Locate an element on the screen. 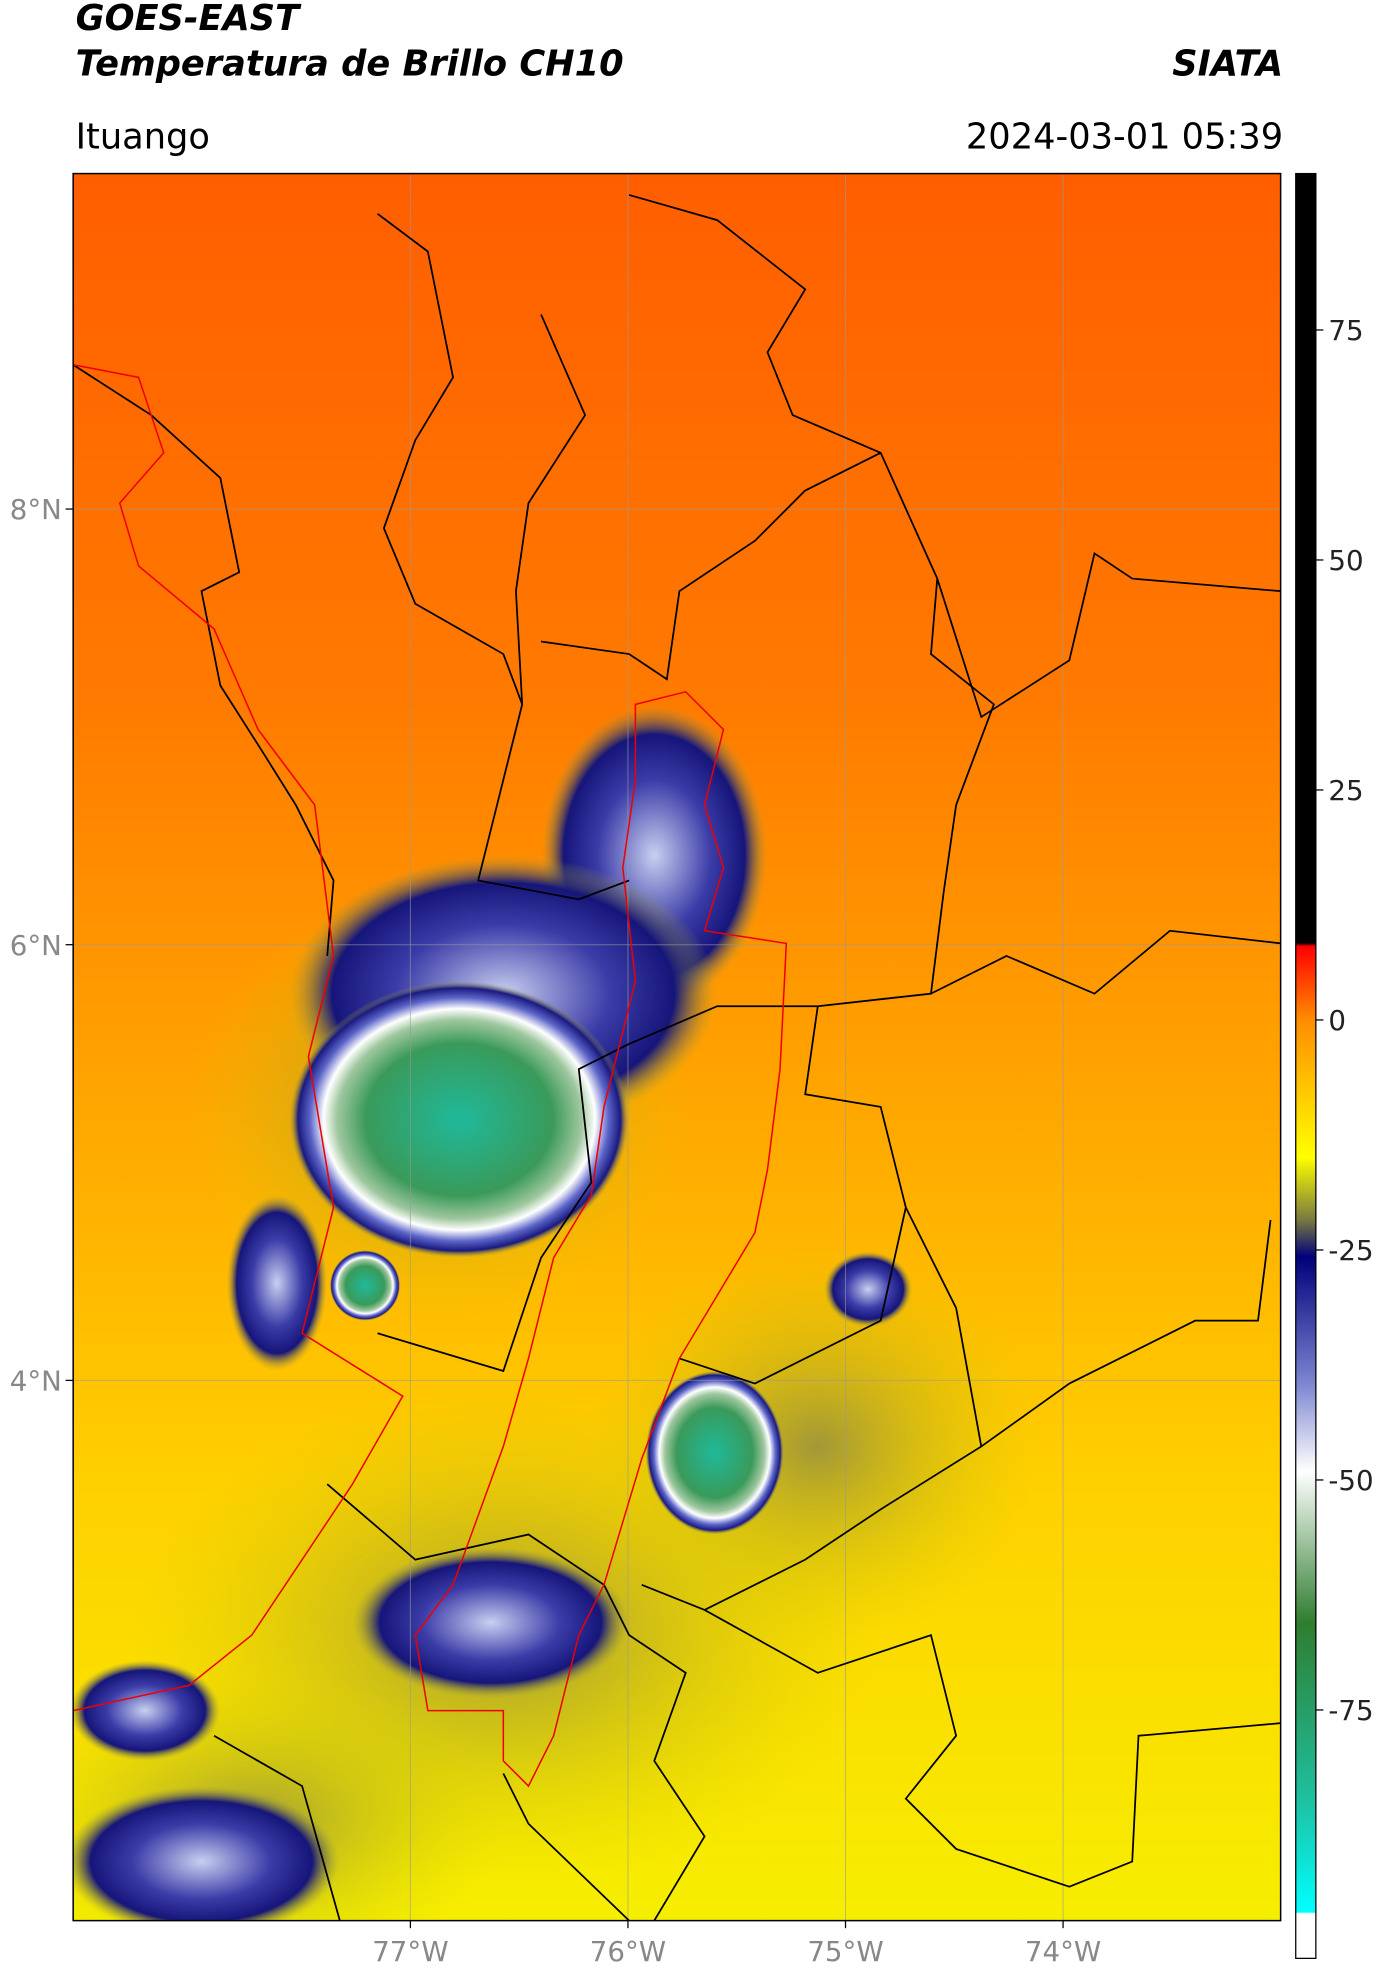  colorbar-tick-label: 0 is located at coordinates (1337, 1020).